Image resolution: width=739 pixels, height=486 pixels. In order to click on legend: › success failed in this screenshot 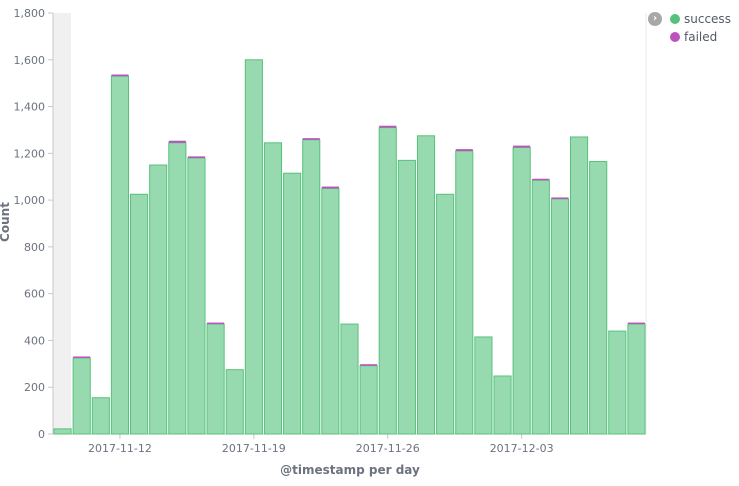, I will do `click(689, 28)`.